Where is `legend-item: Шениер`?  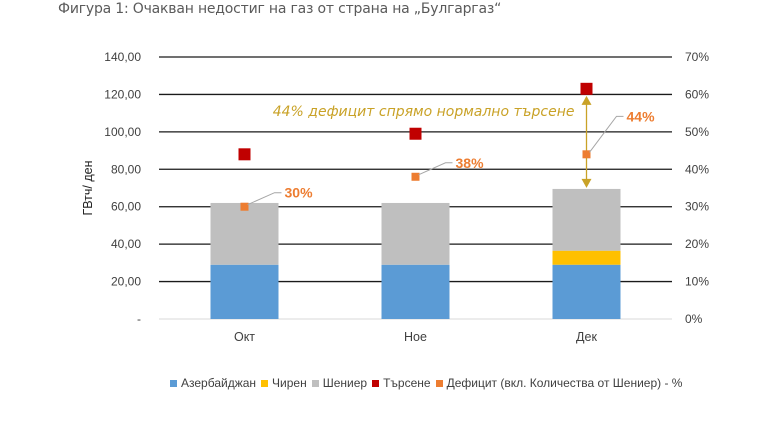
legend-item: Шениер is located at coordinates (339, 383).